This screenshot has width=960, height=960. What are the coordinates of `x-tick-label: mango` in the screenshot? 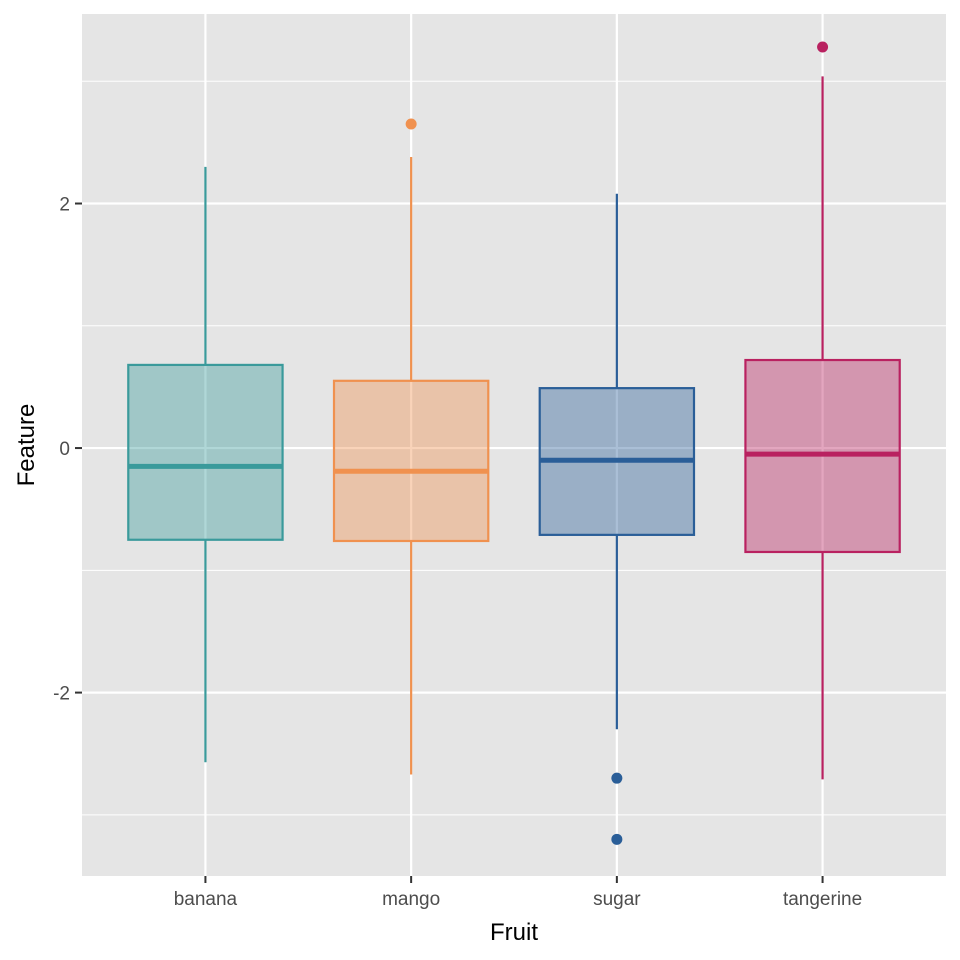 It's located at (411, 899).